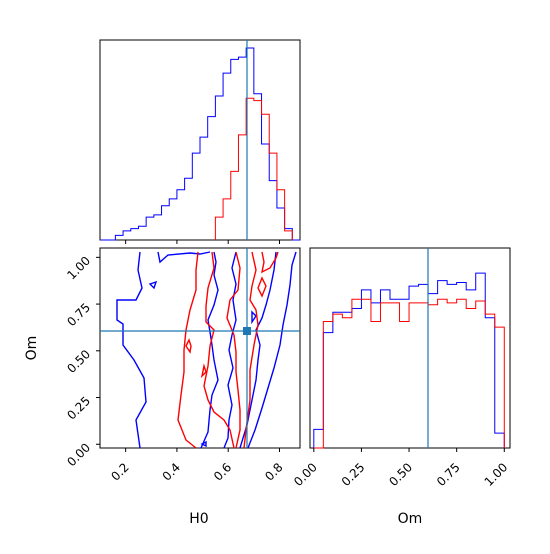 The width and height of the screenshot is (550, 554). I want to click on om-xtick-label: 0.50, so click(400, 474).